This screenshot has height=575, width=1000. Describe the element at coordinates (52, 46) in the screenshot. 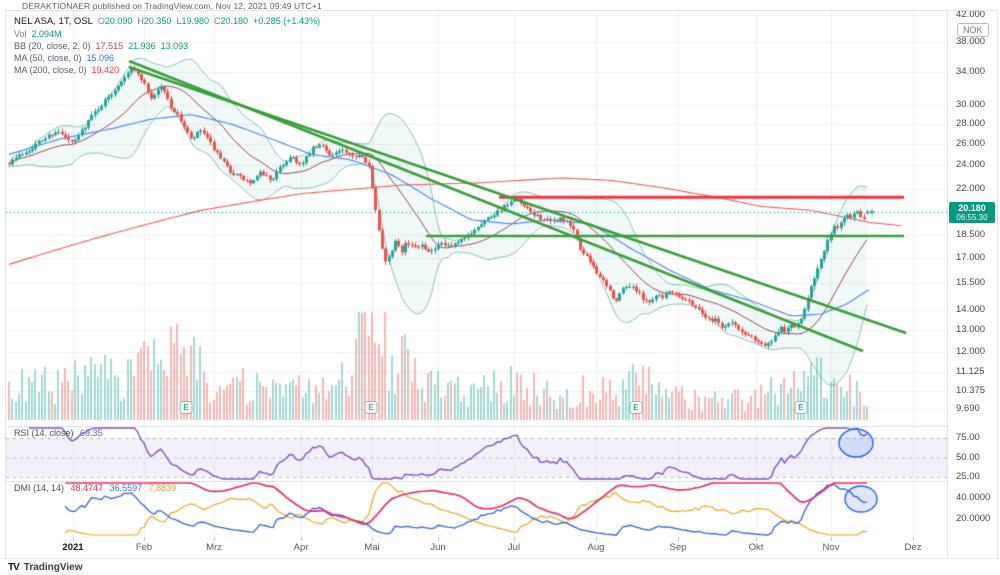

I see `bb-label: BB (20, close, 2, 0)` at that location.